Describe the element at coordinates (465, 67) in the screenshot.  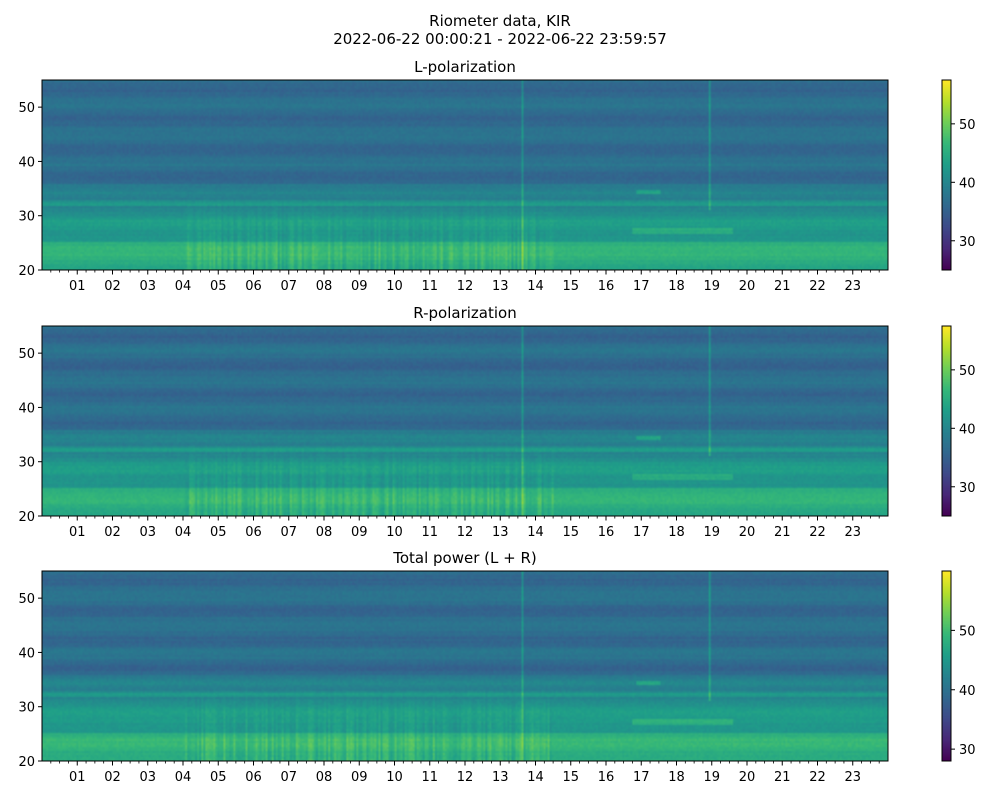
I see `panel-title: L-polarization` at that location.